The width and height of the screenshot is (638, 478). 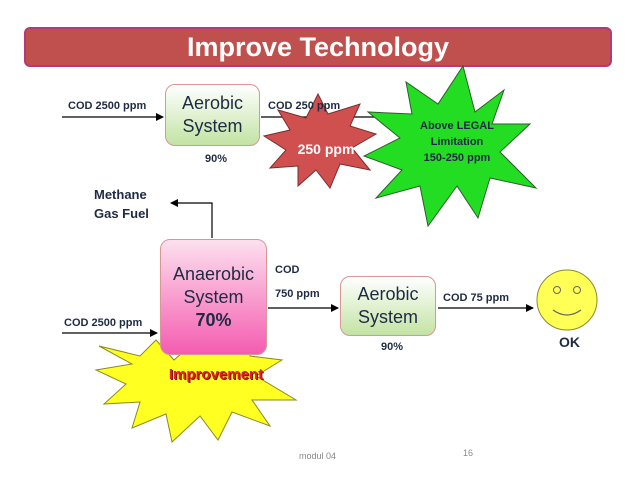 I want to click on arrow-methane, so click(x=191, y=218).